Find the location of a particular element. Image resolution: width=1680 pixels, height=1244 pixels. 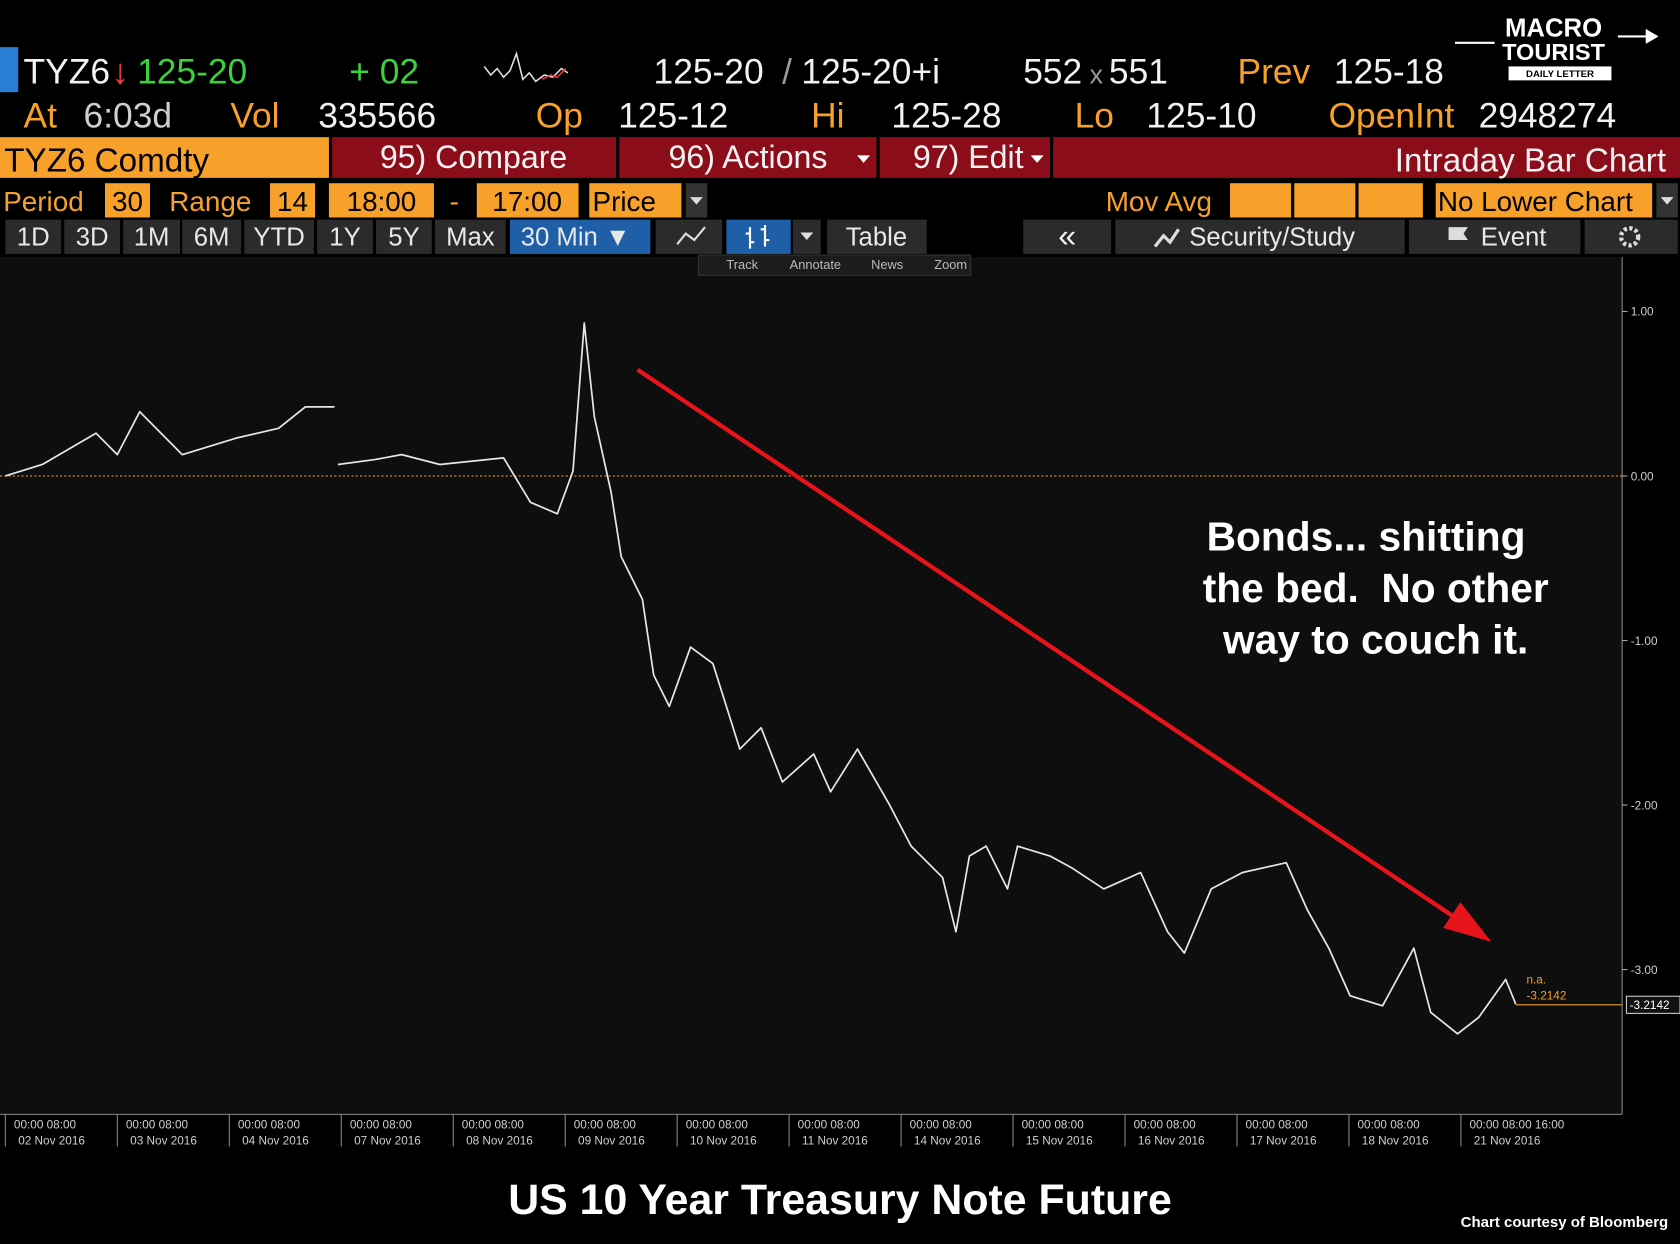

table: Table is located at coordinates (876, 237).